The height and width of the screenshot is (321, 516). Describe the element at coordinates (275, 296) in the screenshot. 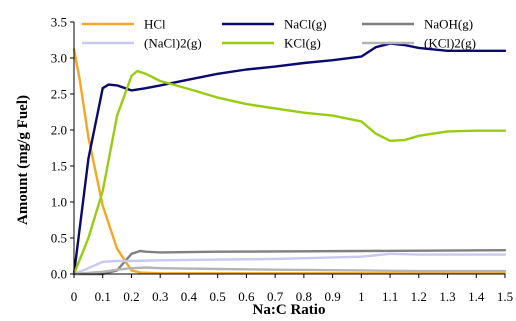

I see `x-tick-label-7: 0.7` at that location.